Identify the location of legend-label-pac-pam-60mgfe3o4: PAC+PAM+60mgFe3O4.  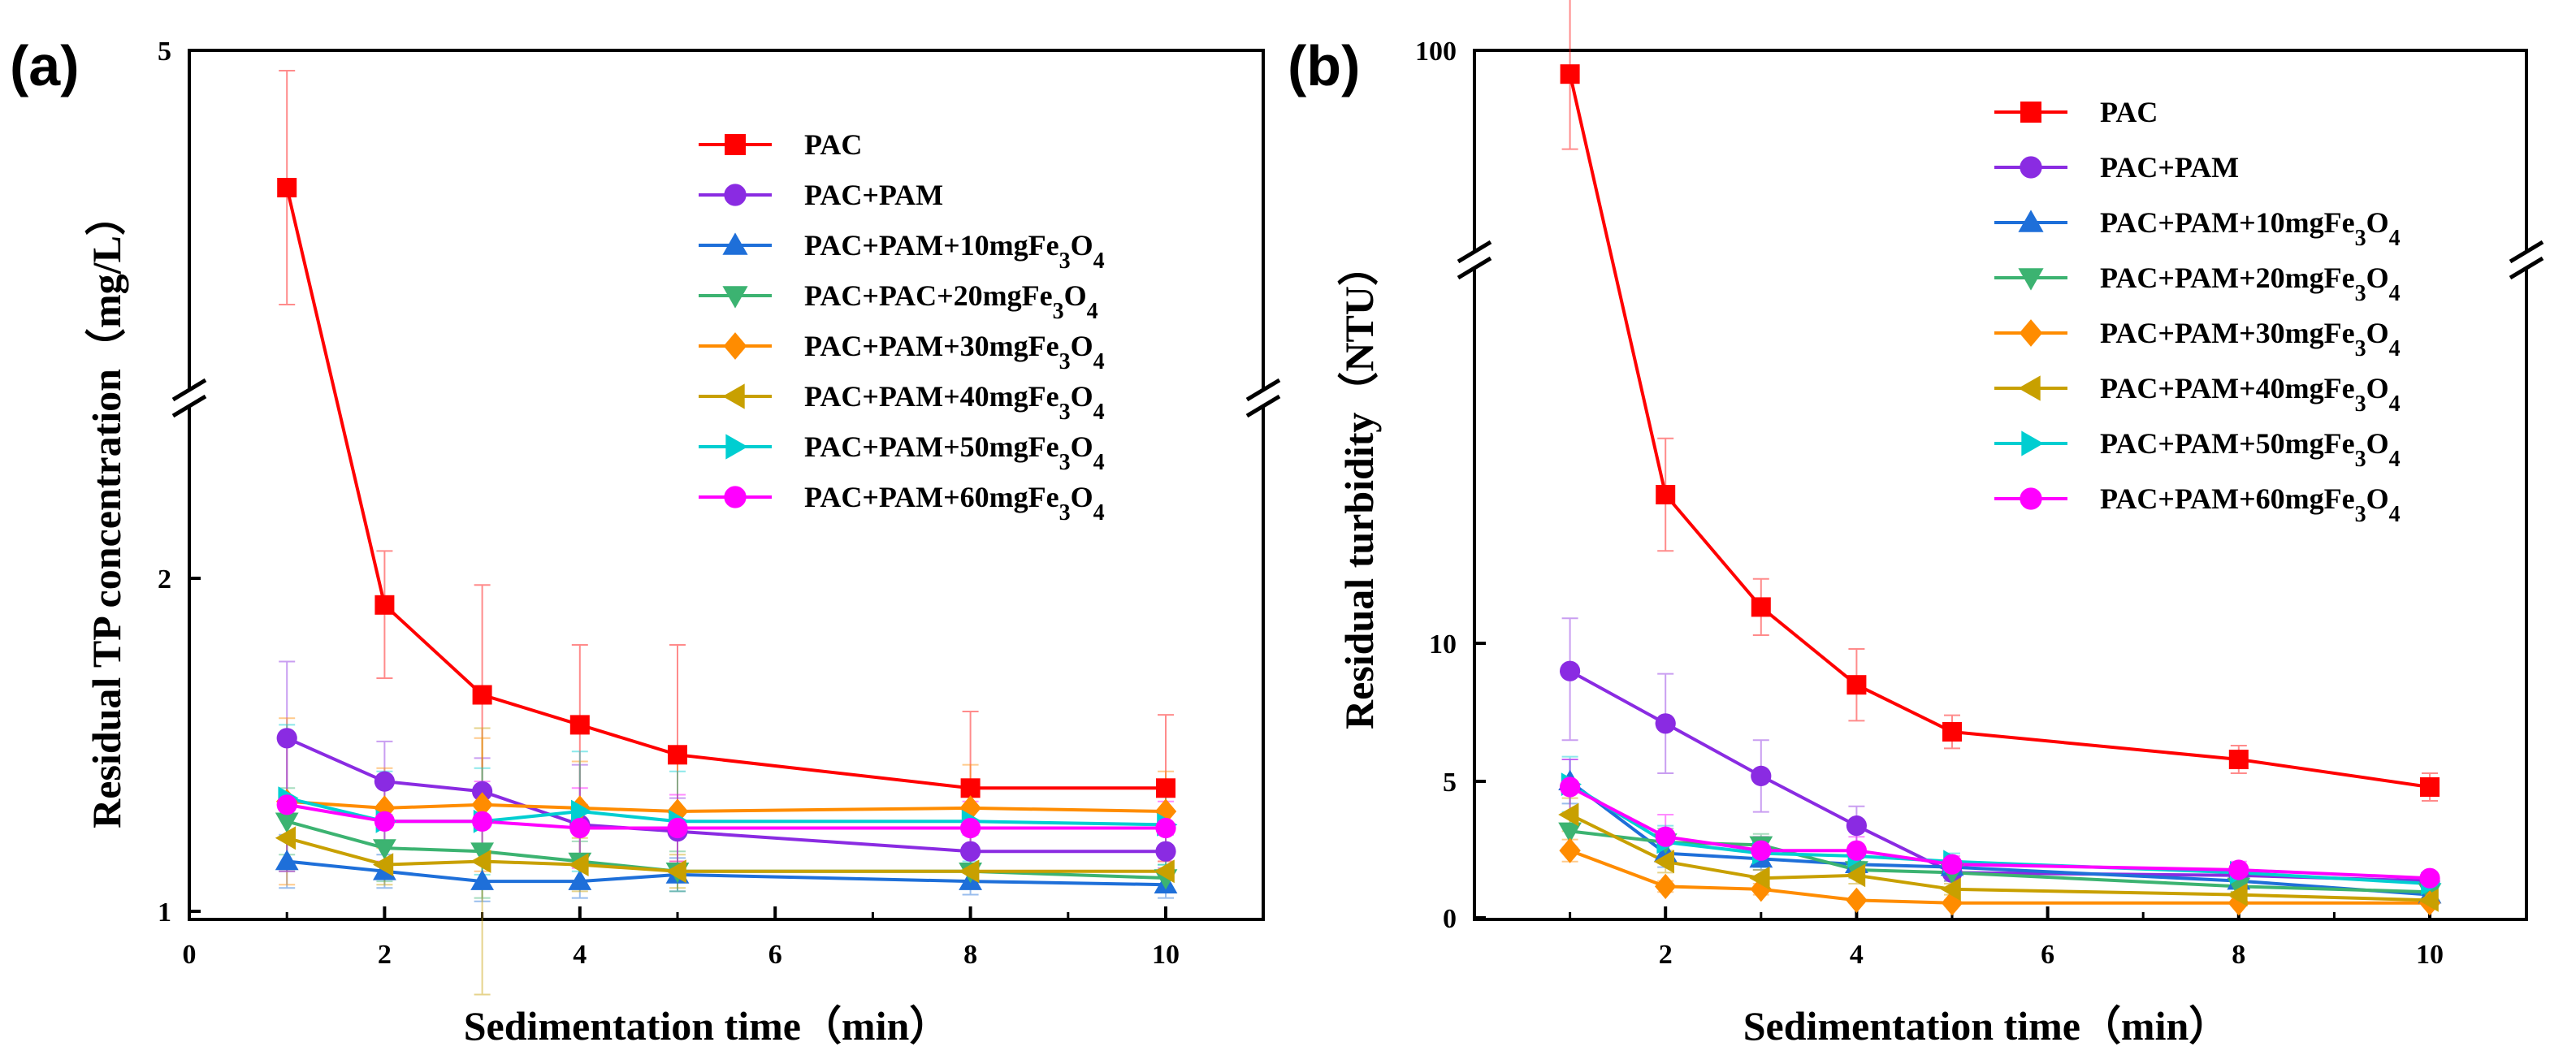
(2250, 504).